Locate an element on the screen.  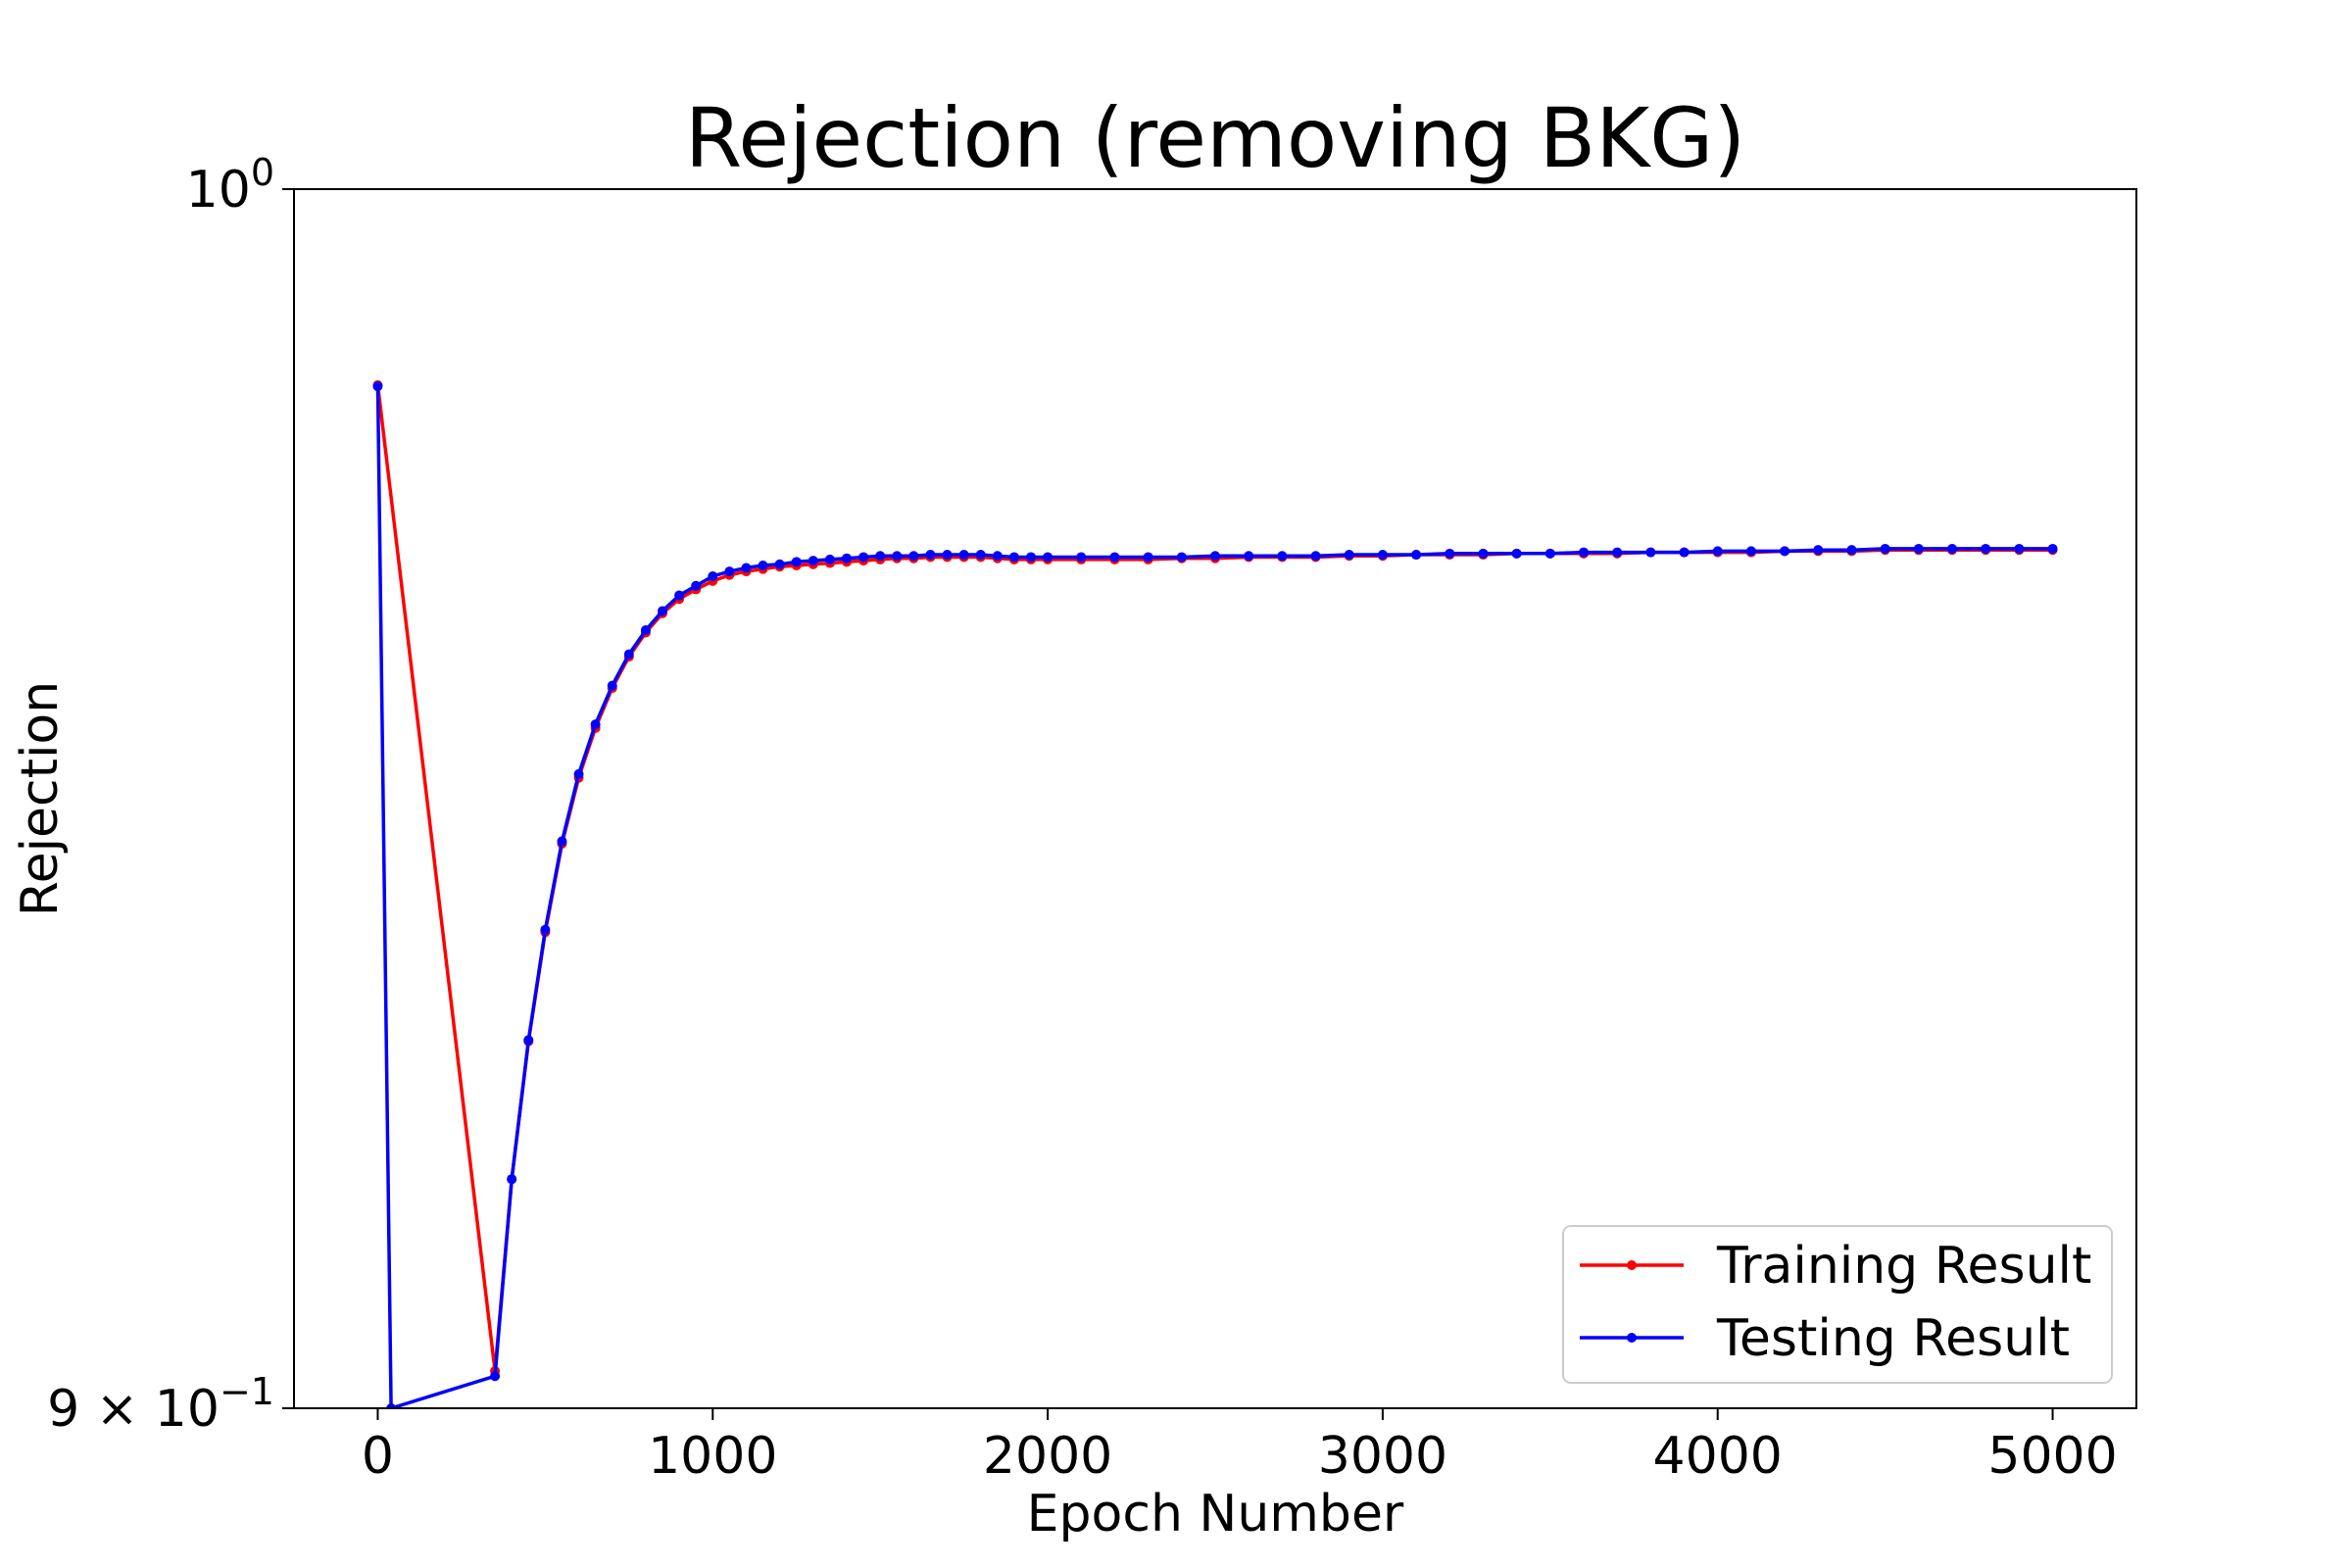
x-tick-label: 1000 is located at coordinates (712, 1456).